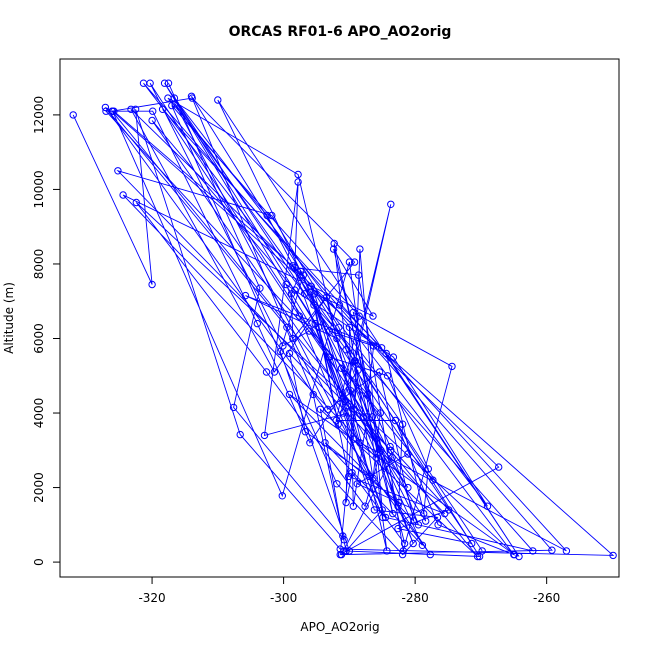 The height and width of the screenshot is (654, 650). What do you see at coordinates (340, 32) in the screenshot?
I see `chart-title: ORCAS RF01-6 APO_AO2orig` at bounding box center [340, 32].